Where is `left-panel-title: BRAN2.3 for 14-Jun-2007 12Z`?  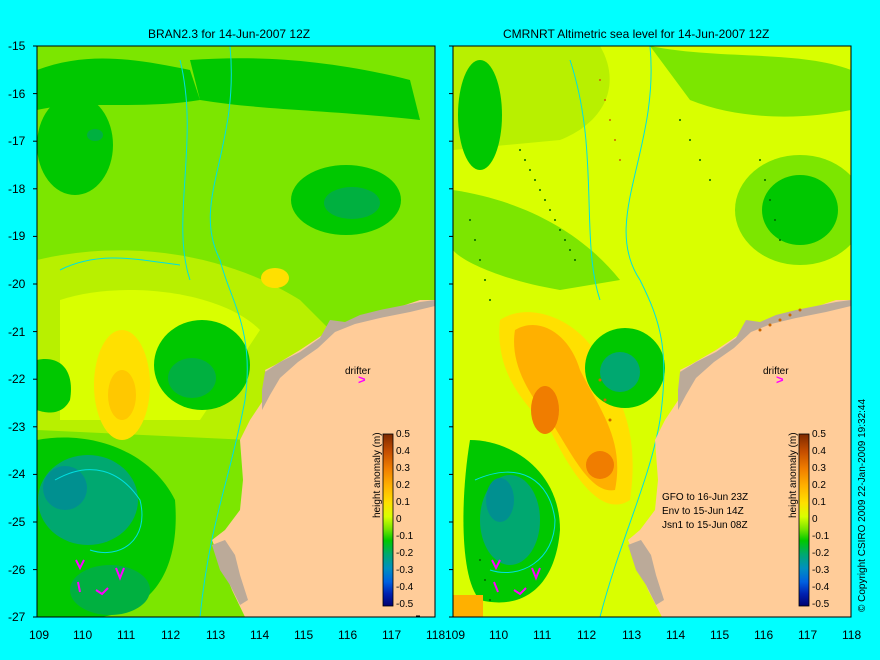
left-panel-title: BRAN2.3 for 14-Jun-2007 12Z is located at coordinates (229, 34).